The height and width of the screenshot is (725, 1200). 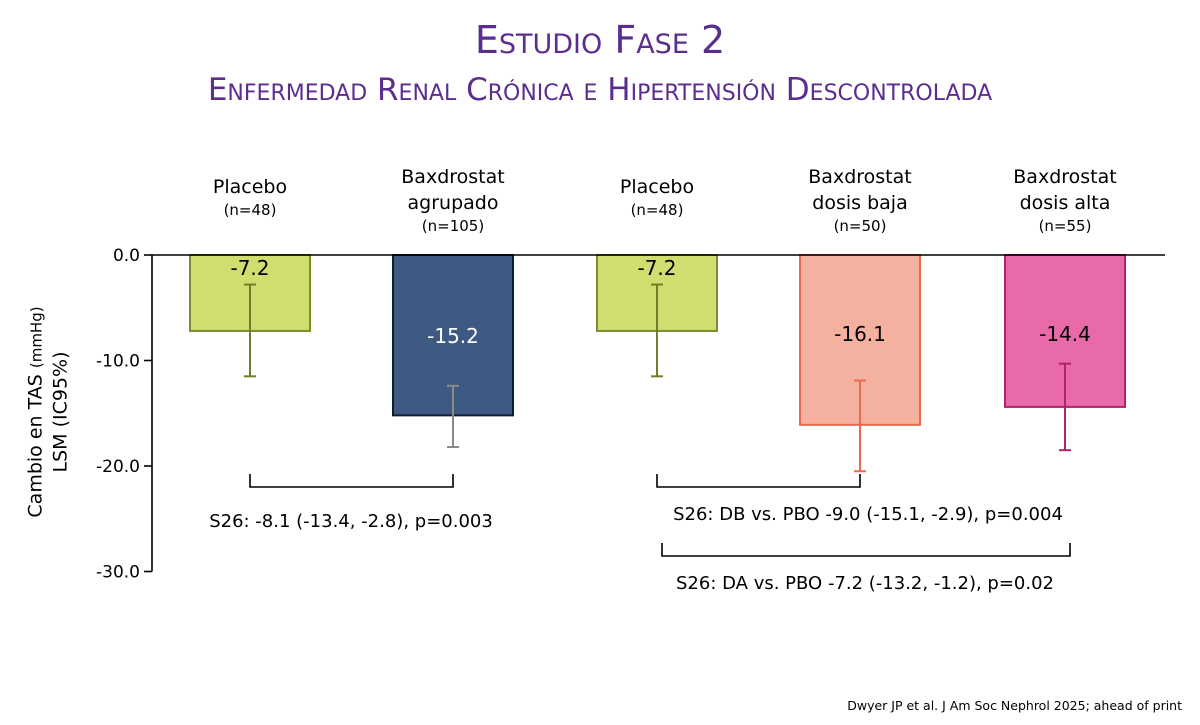 What do you see at coordinates (600, 40) in the screenshot?
I see `chart-title: Estudio Fase 2` at bounding box center [600, 40].